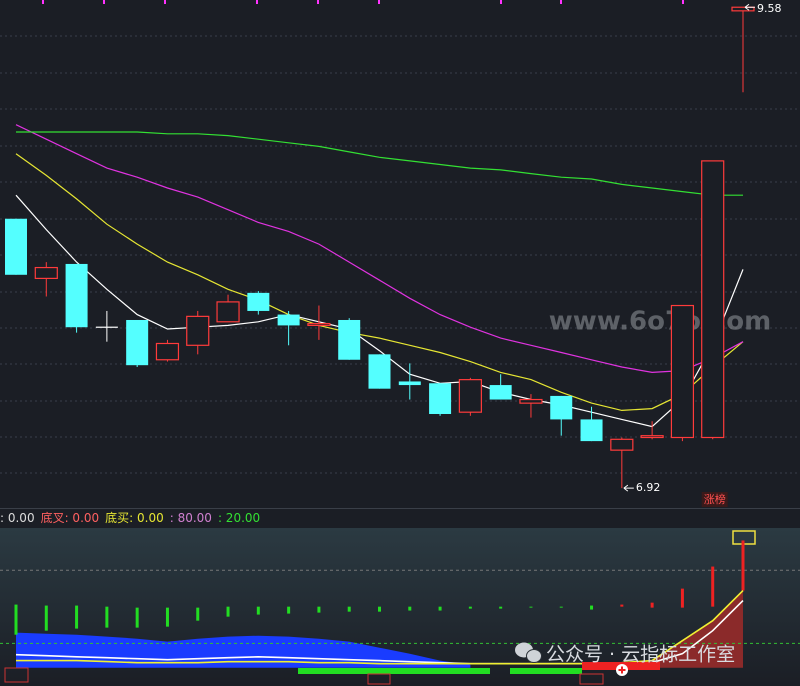 This screenshot has height=686, width=800. What do you see at coordinates (190, 518) in the screenshot?
I see `legend-item: : 80.00` at bounding box center [190, 518].